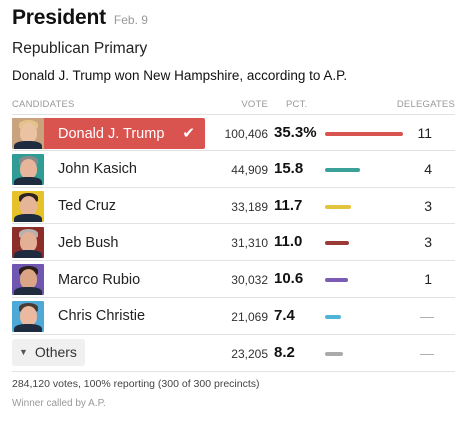 Image resolution: width=467 pixels, height=422 pixels. Describe the element at coordinates (23, 352) in the screenshot. I see `triangle-down-icon: ▼` at that location.